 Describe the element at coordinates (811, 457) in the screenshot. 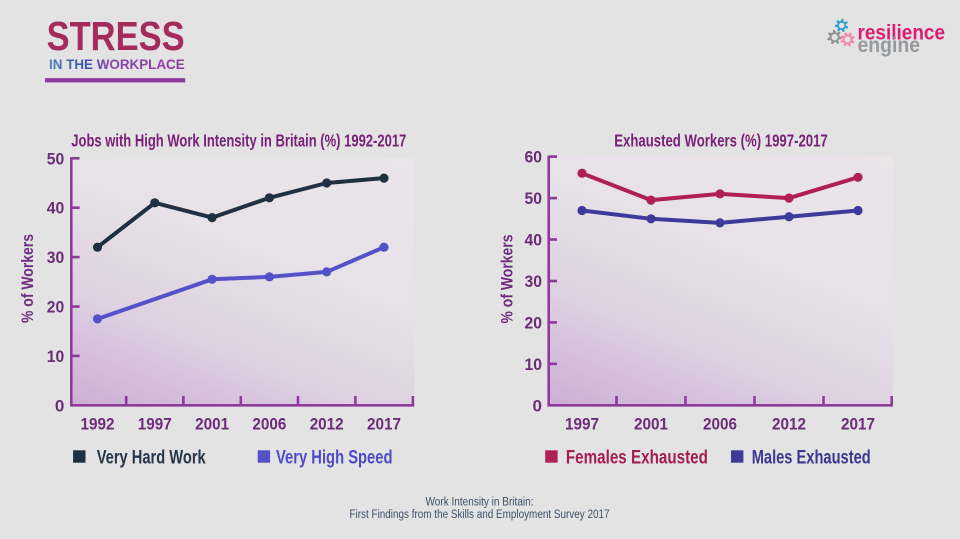

I see `svg-text: Males Exhausted` at that location.